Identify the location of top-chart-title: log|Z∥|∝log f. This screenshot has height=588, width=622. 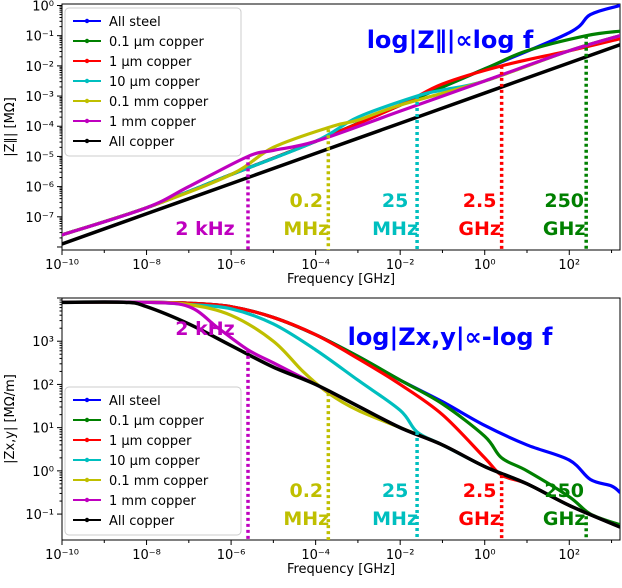
(450, 40).